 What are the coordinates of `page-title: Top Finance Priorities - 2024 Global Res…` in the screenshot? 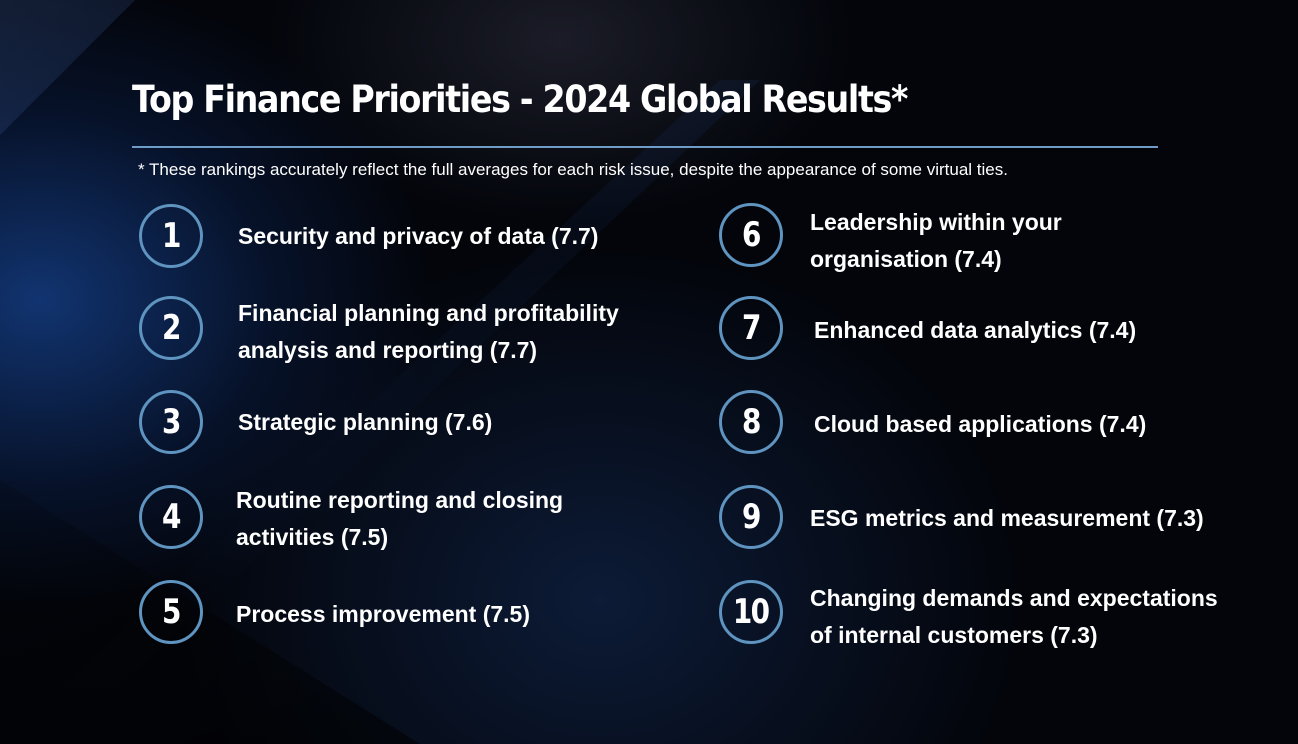 It's located at (520, 99).